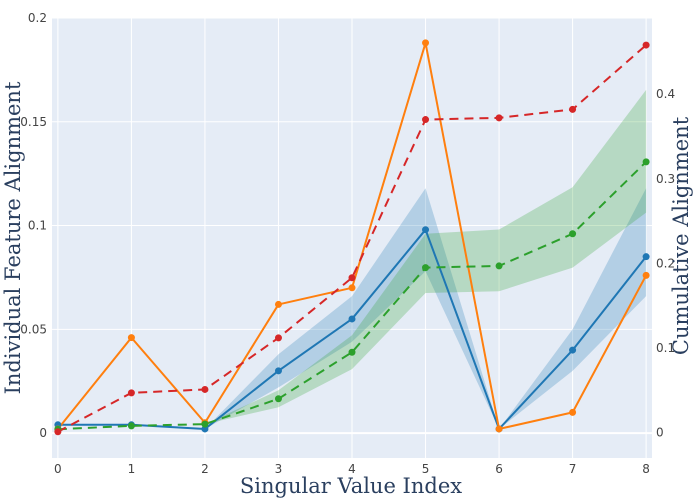  I want to click on y-right-tick-label: 0, so click(660, 433).